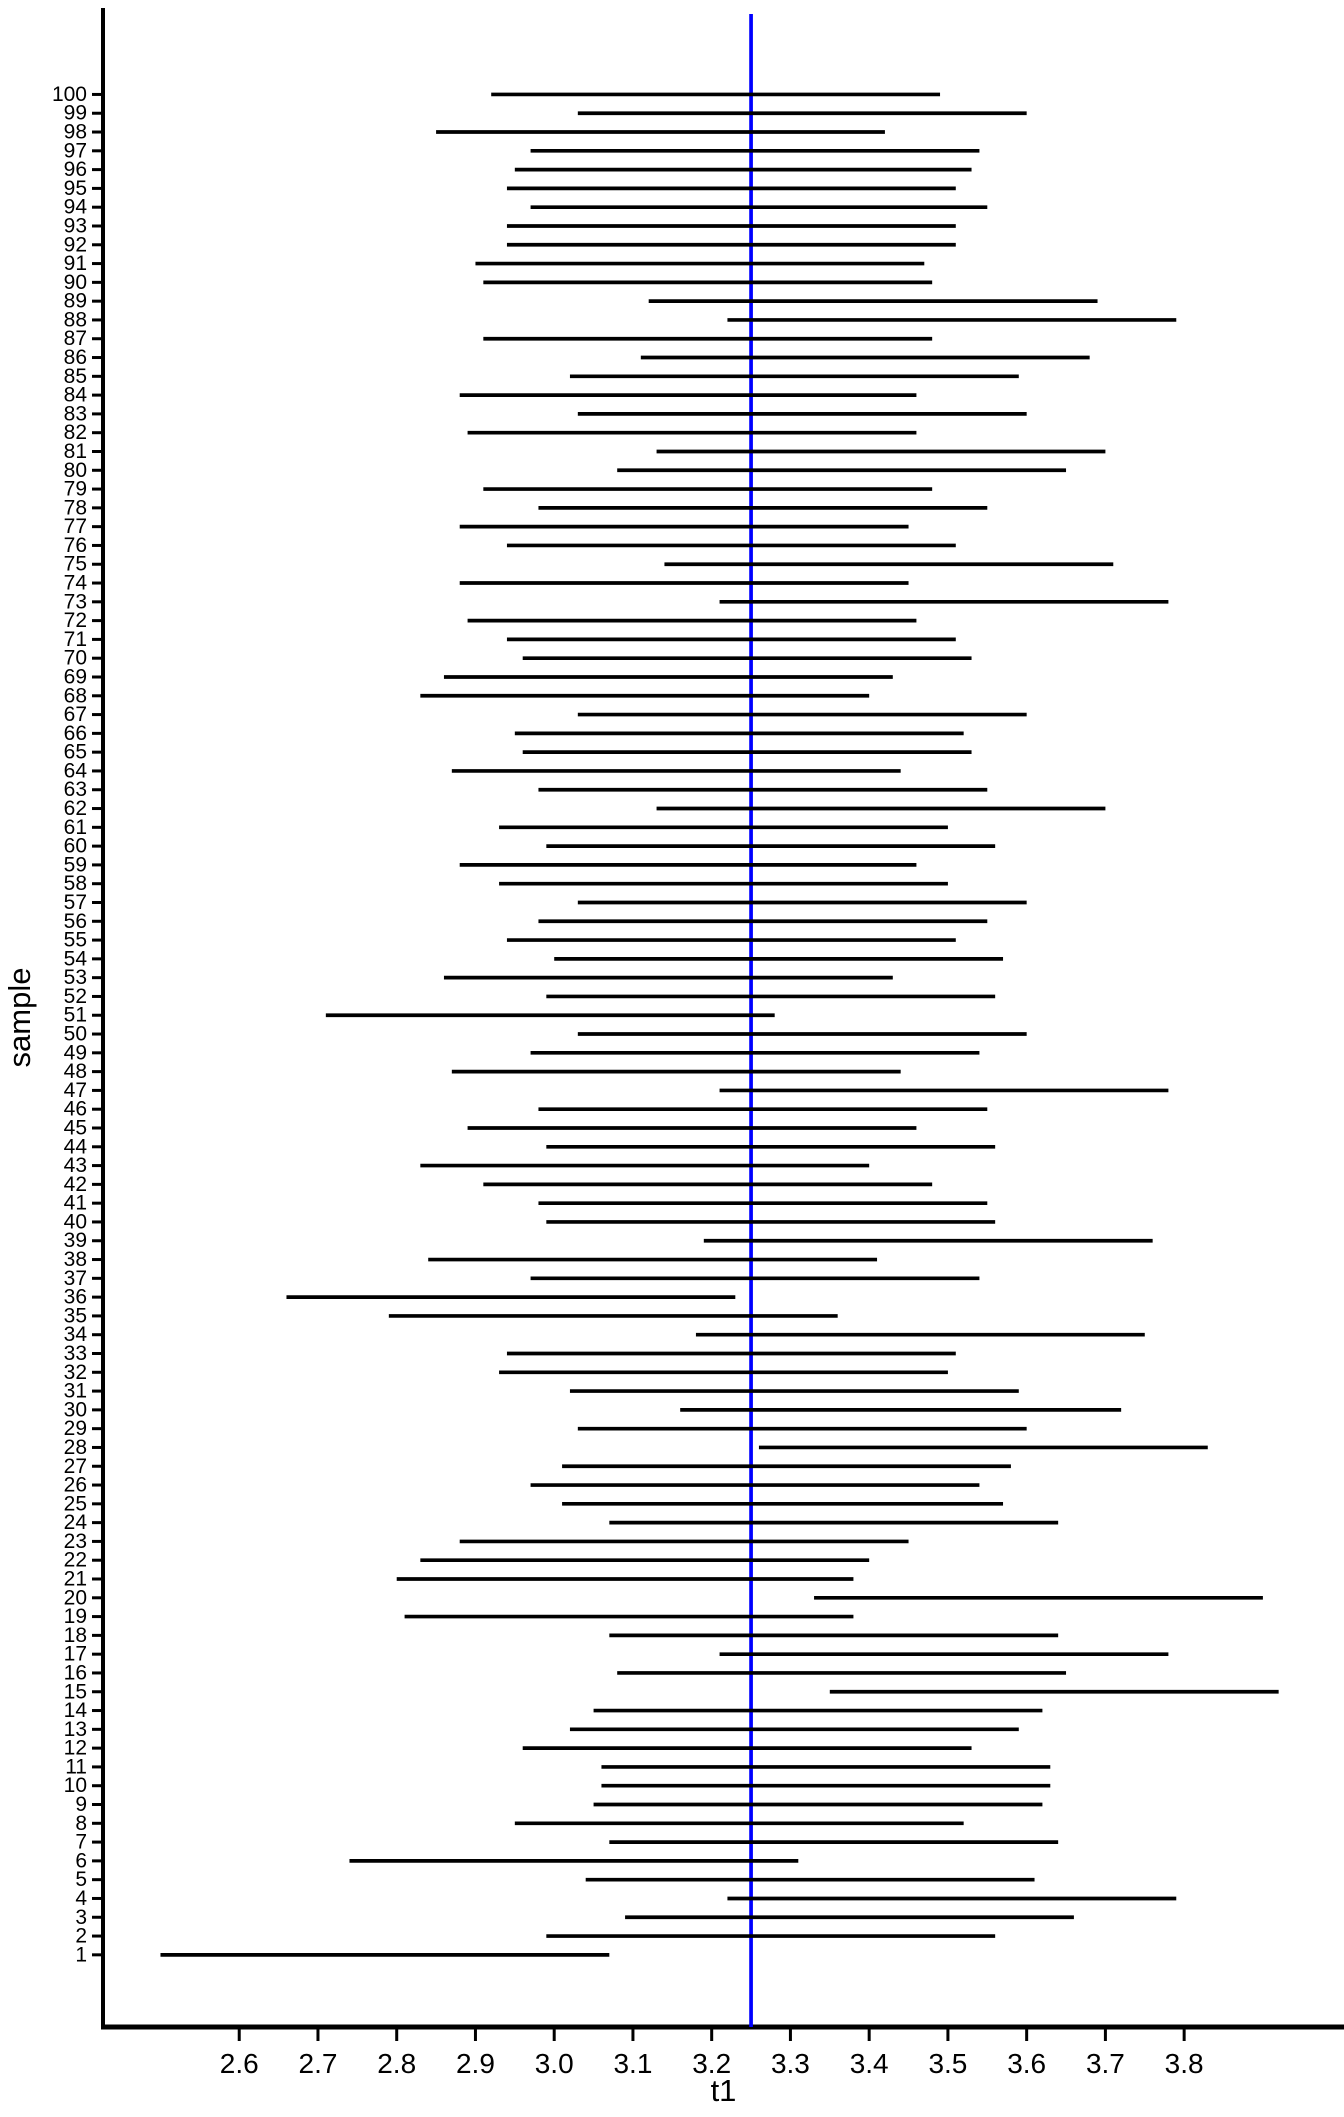 This screenshot has height=2117, width=1344. I want to click on y-tick-label: 36, so click(75, 1297).